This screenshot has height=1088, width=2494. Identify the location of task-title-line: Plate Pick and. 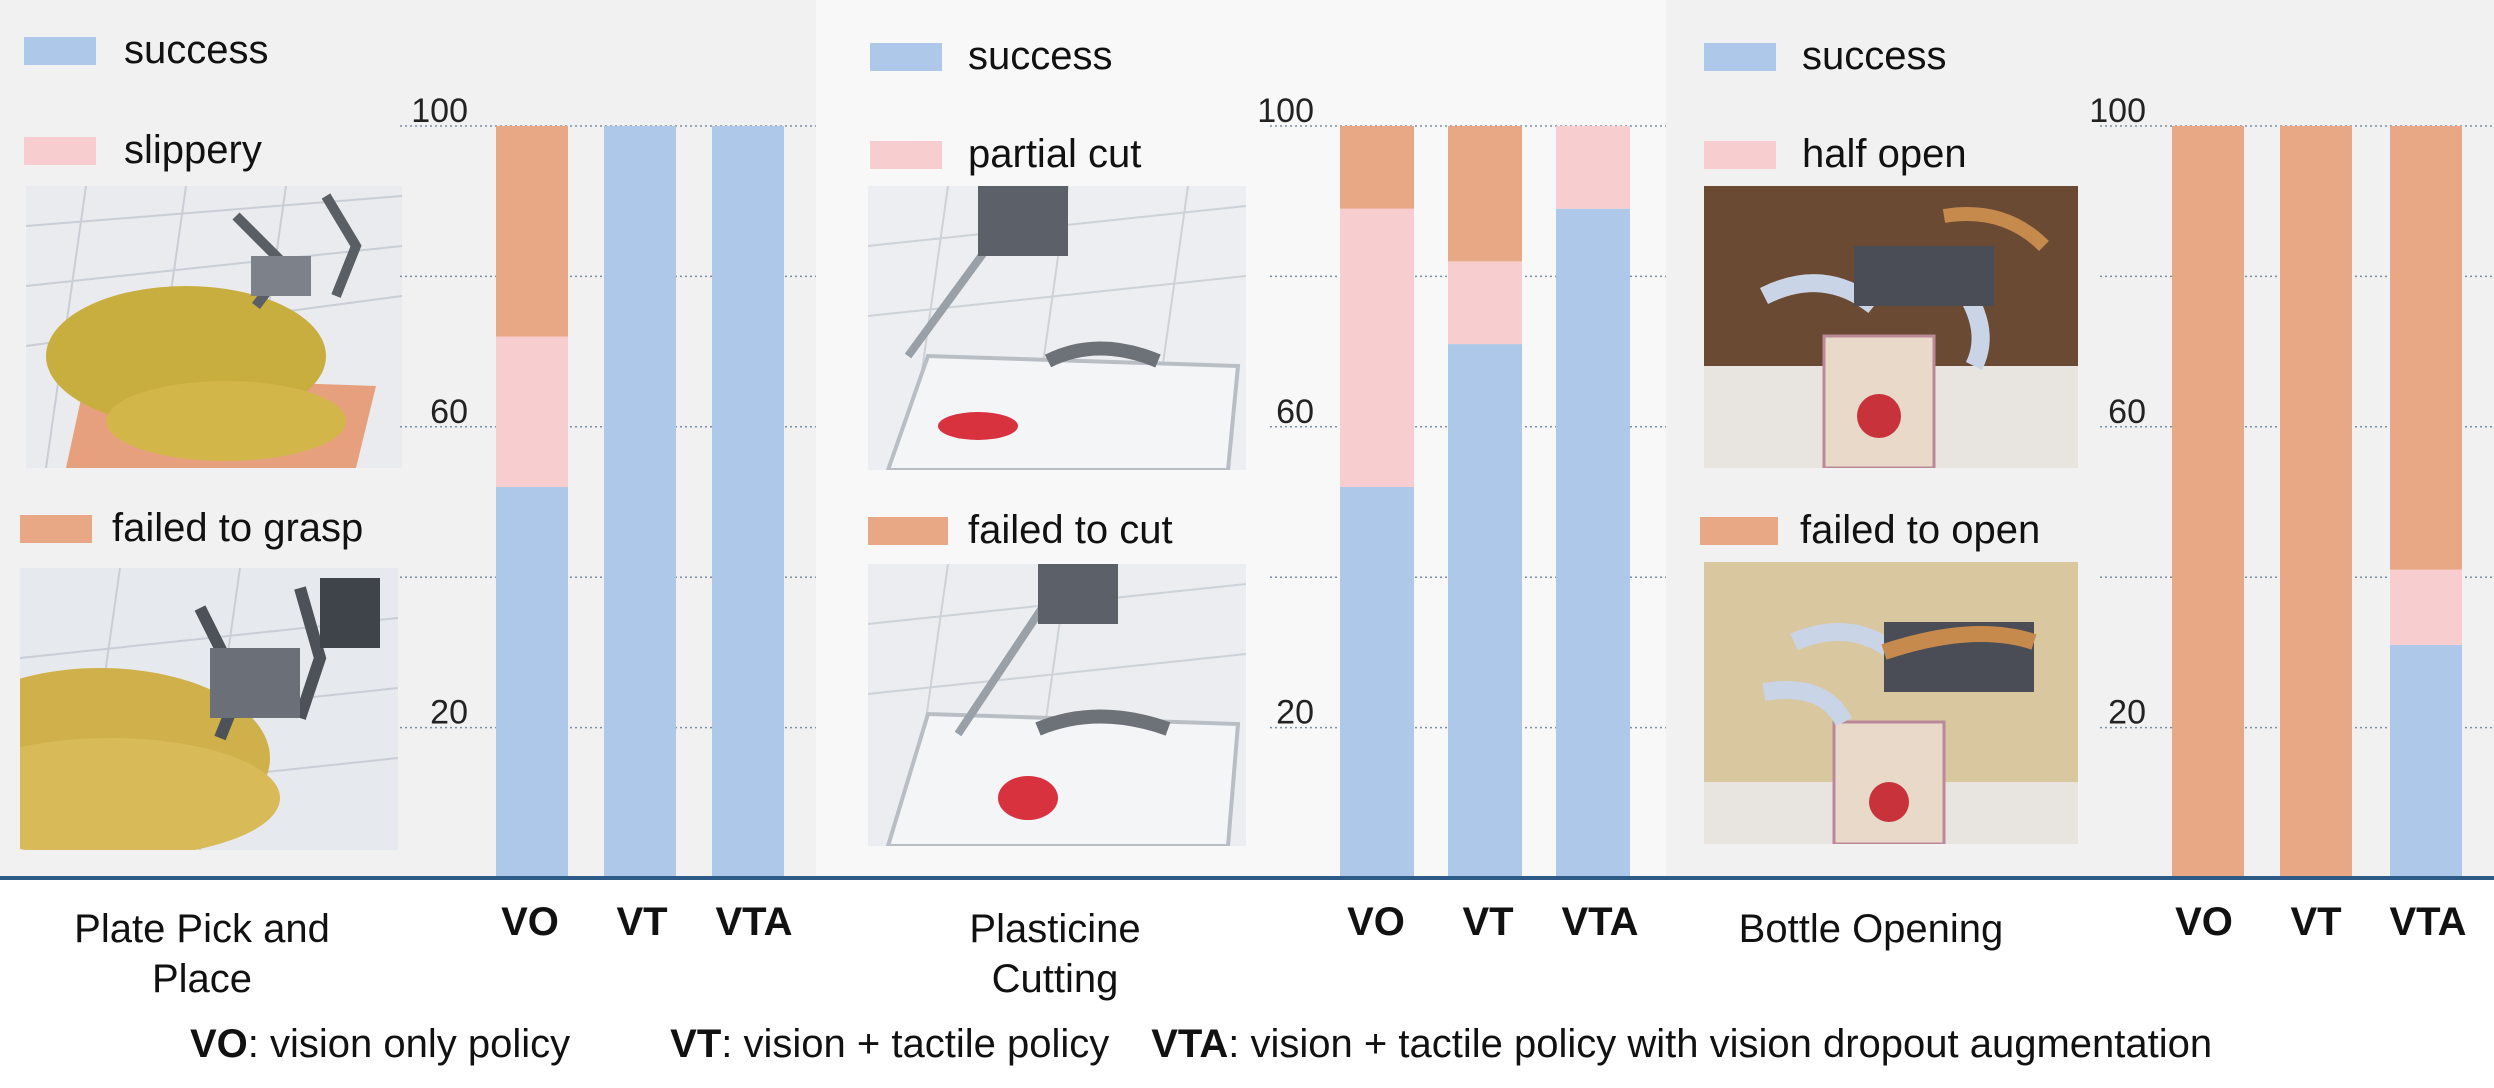
(202, 929).